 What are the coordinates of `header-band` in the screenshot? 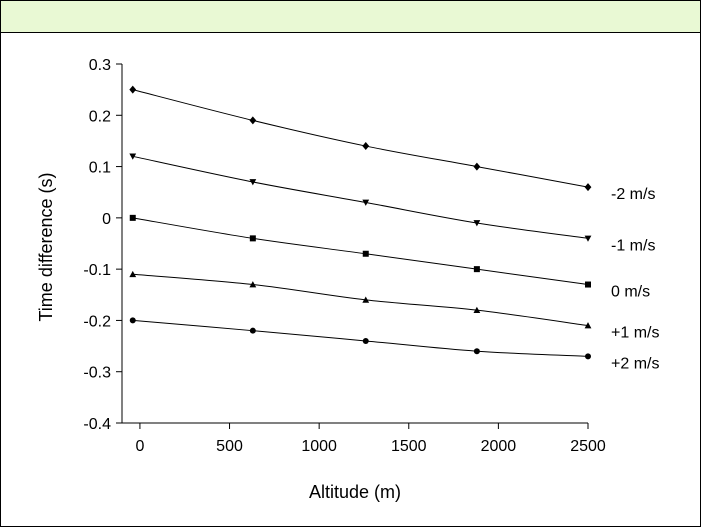 It's located at (350, 17).